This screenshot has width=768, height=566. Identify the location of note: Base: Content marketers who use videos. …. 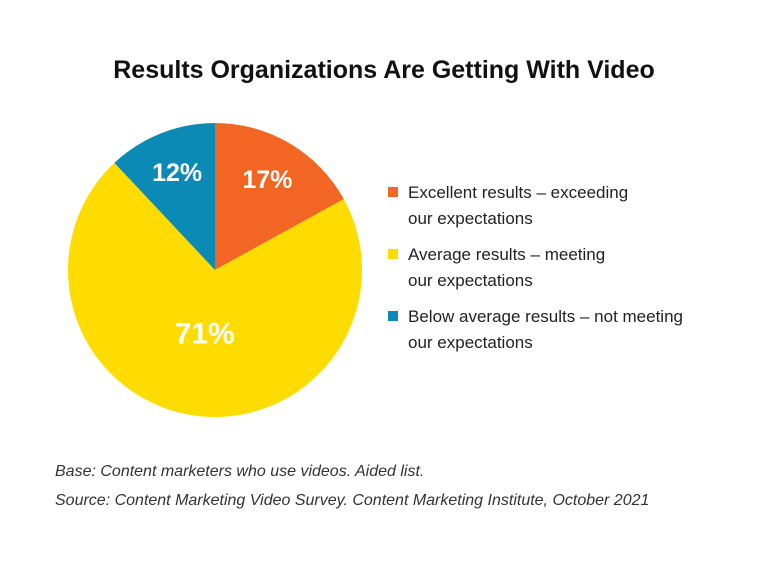
(240, 471).